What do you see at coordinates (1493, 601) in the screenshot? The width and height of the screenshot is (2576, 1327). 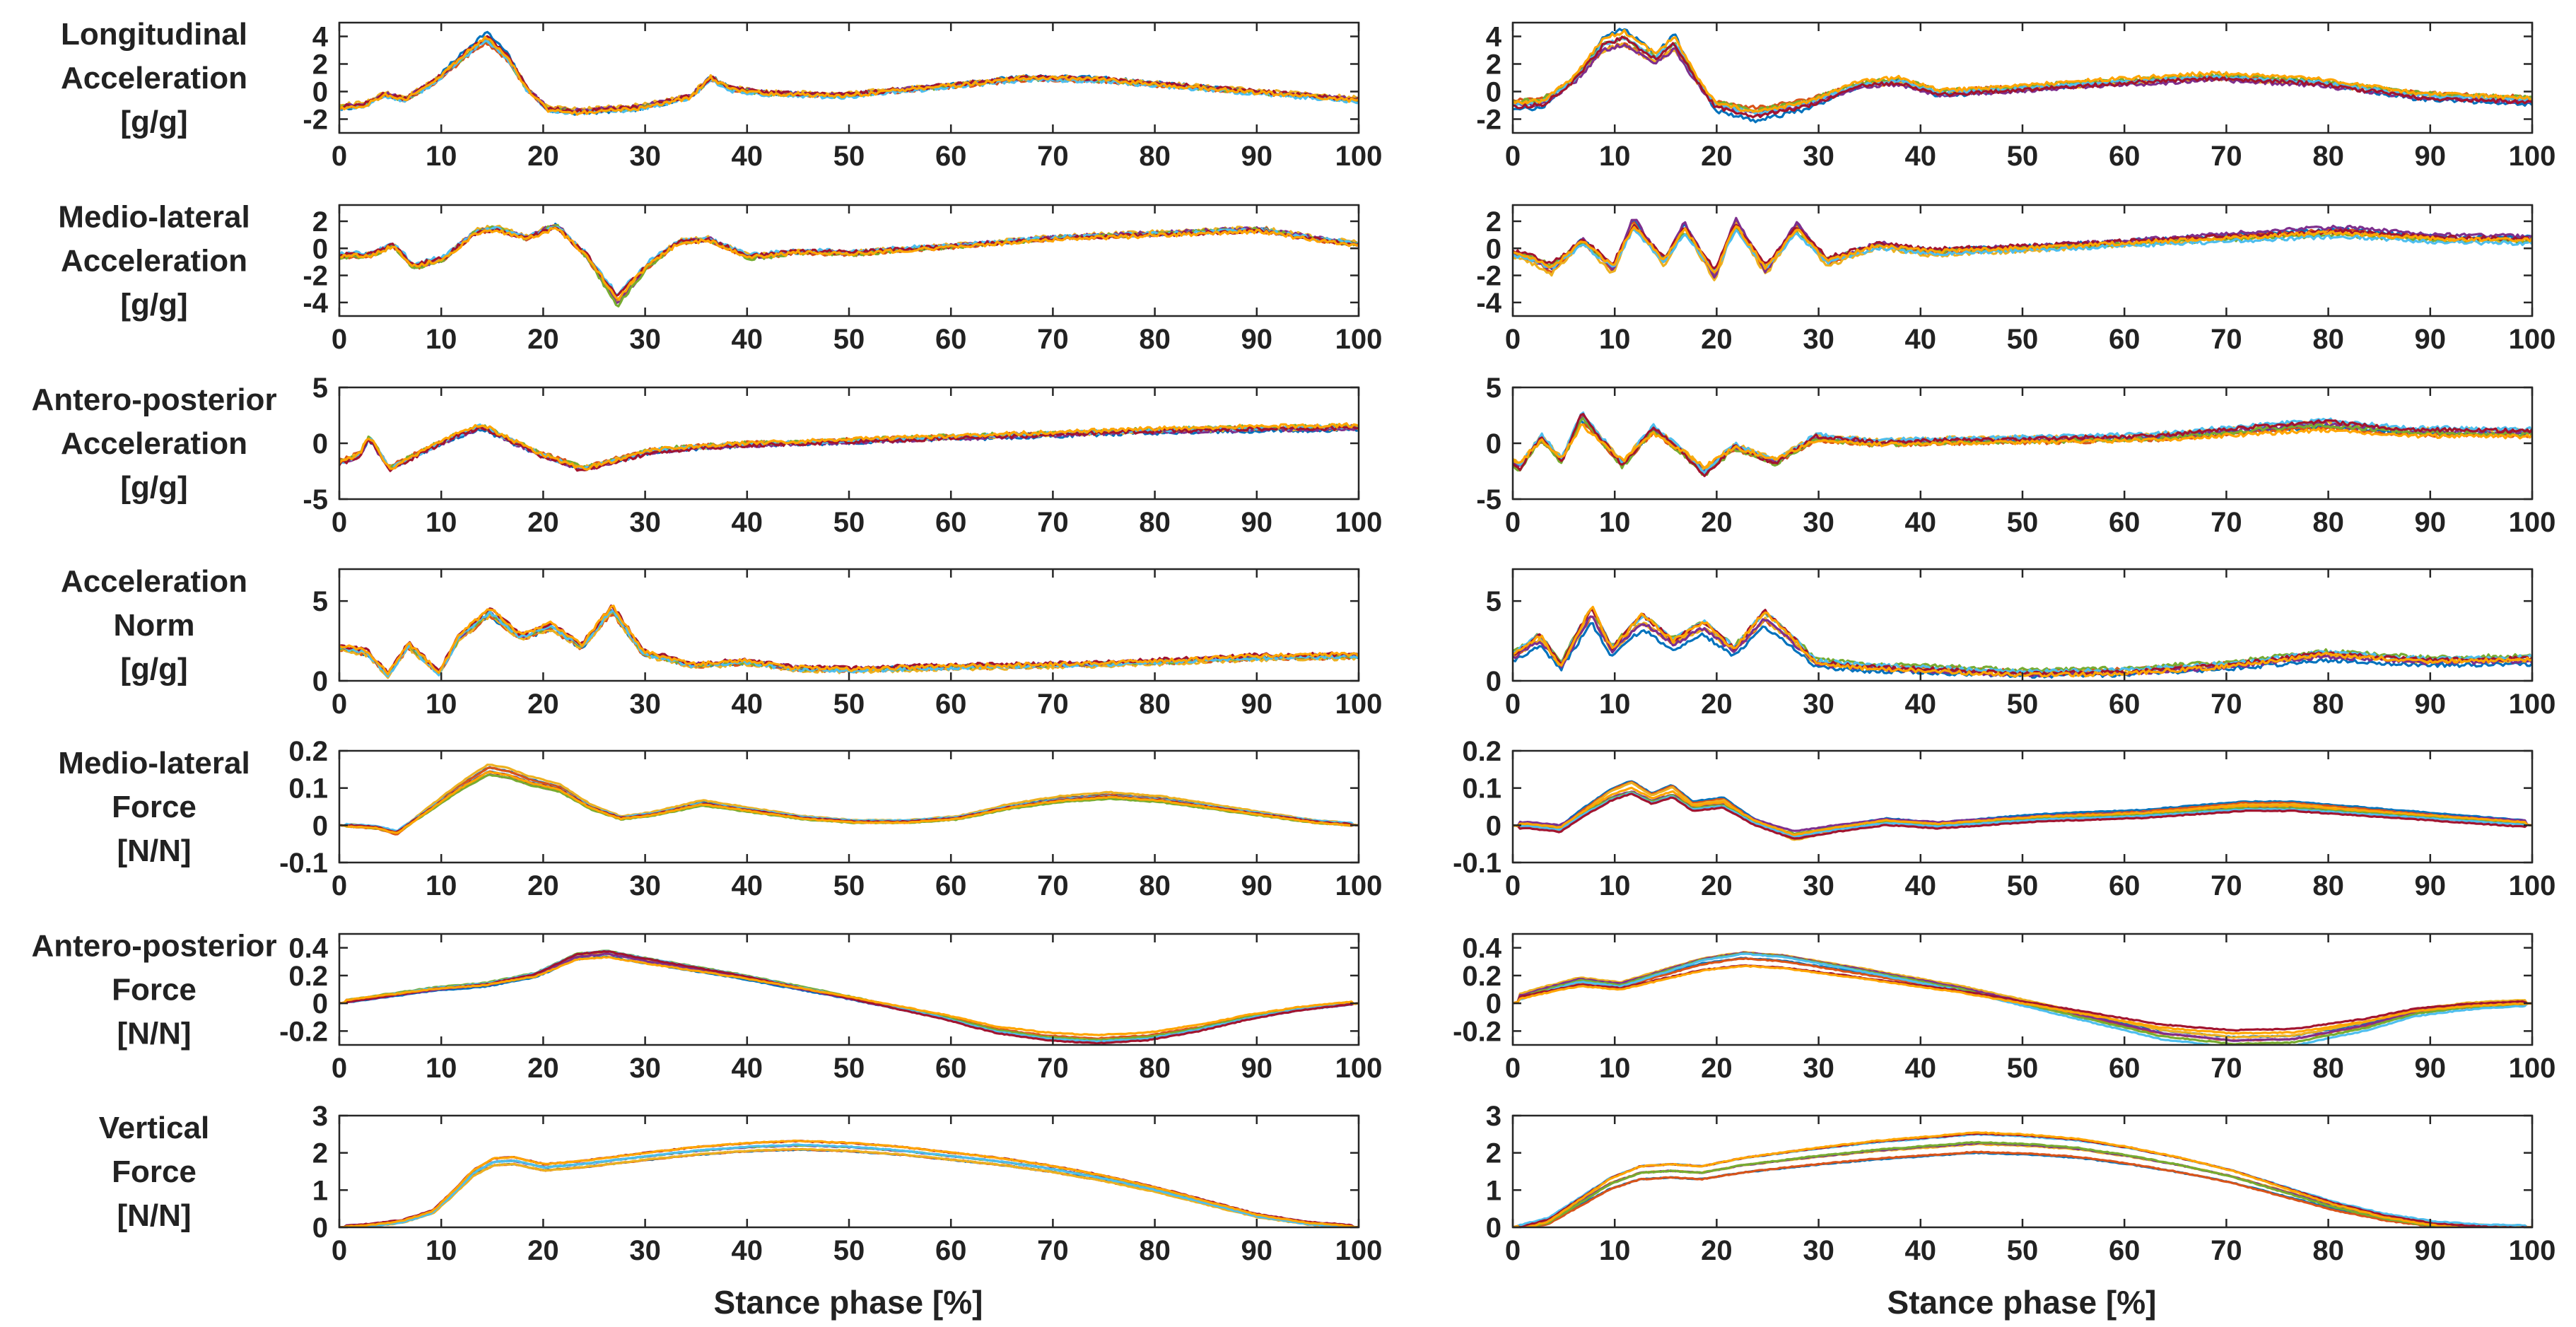 I see `y-tick-label: 5` at bounding box center [1493, 601].